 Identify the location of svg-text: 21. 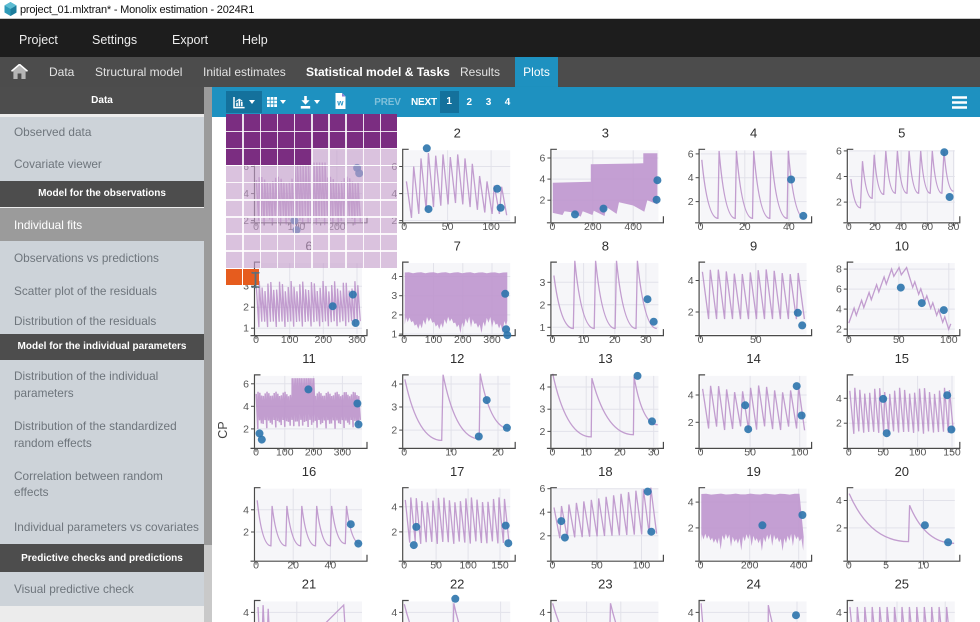
(309, 584).